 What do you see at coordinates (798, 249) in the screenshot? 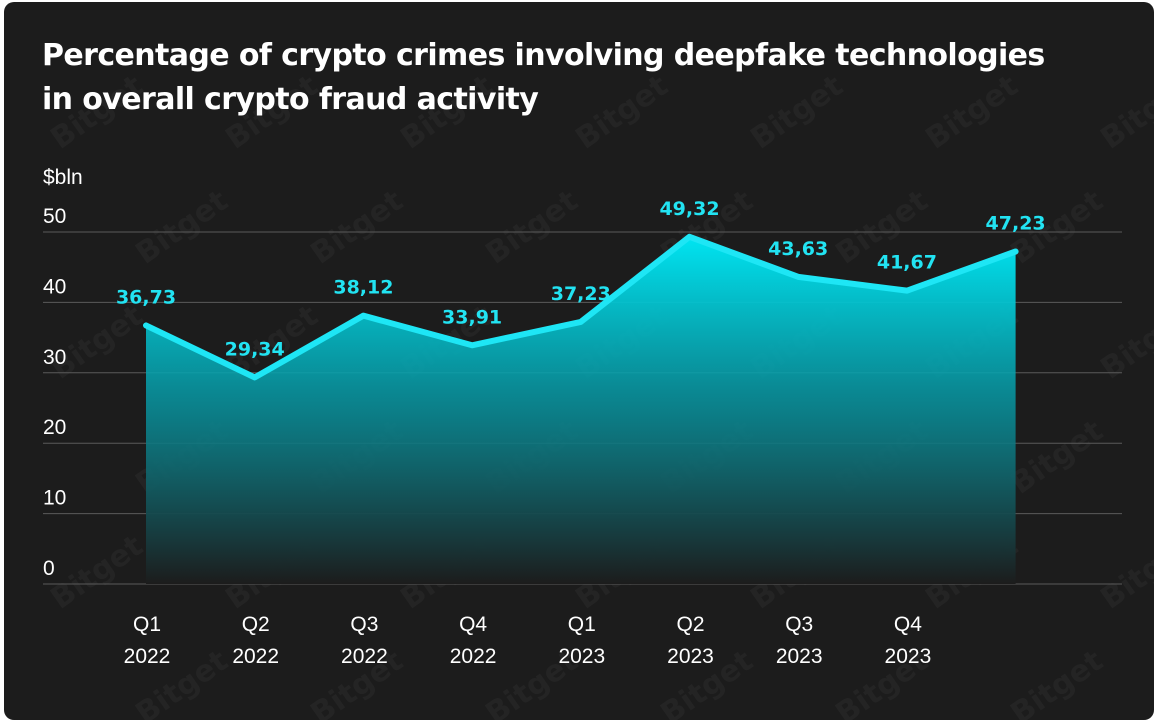
I see `data-label: 43,63` at bounding box center [798, 249].